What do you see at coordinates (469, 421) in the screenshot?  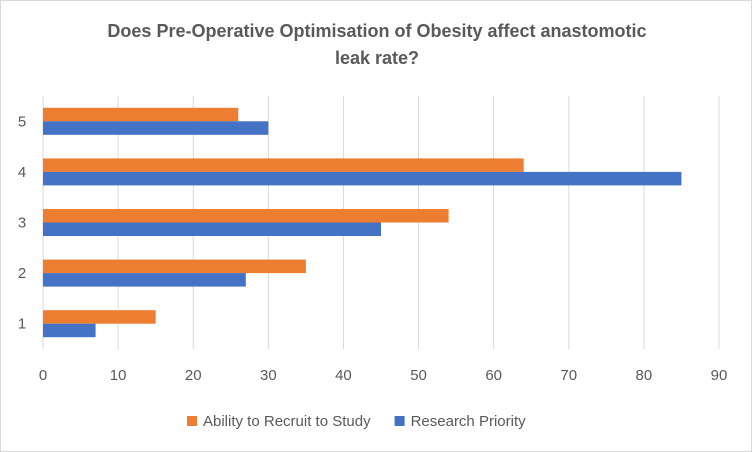 I see `legend-label: Research Priority` at bounding box center [469, 421].